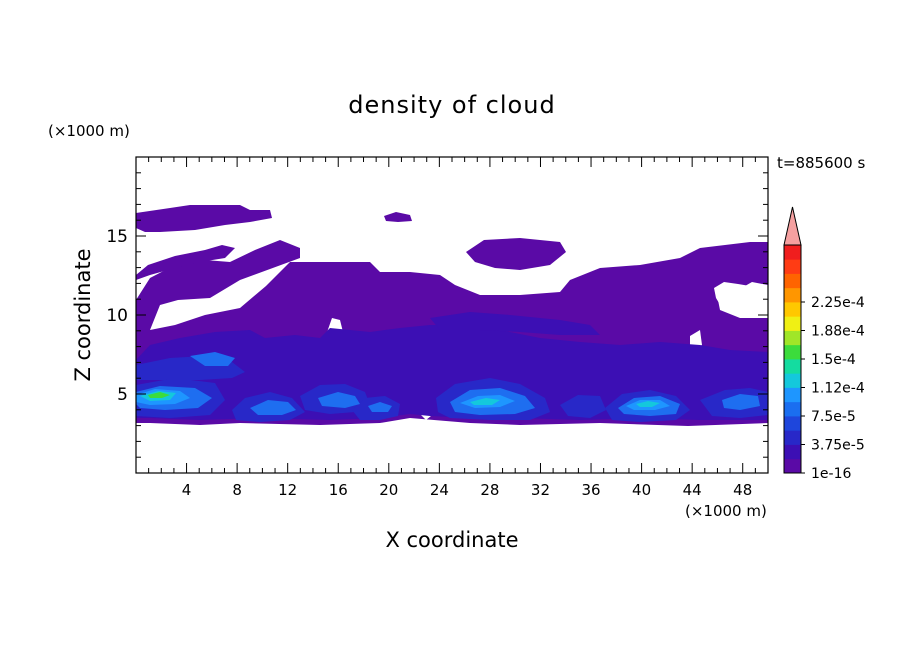 The width and height of the screenshot is (904, 654). I want to click on x-tick-label: 36, so click(590, 490).